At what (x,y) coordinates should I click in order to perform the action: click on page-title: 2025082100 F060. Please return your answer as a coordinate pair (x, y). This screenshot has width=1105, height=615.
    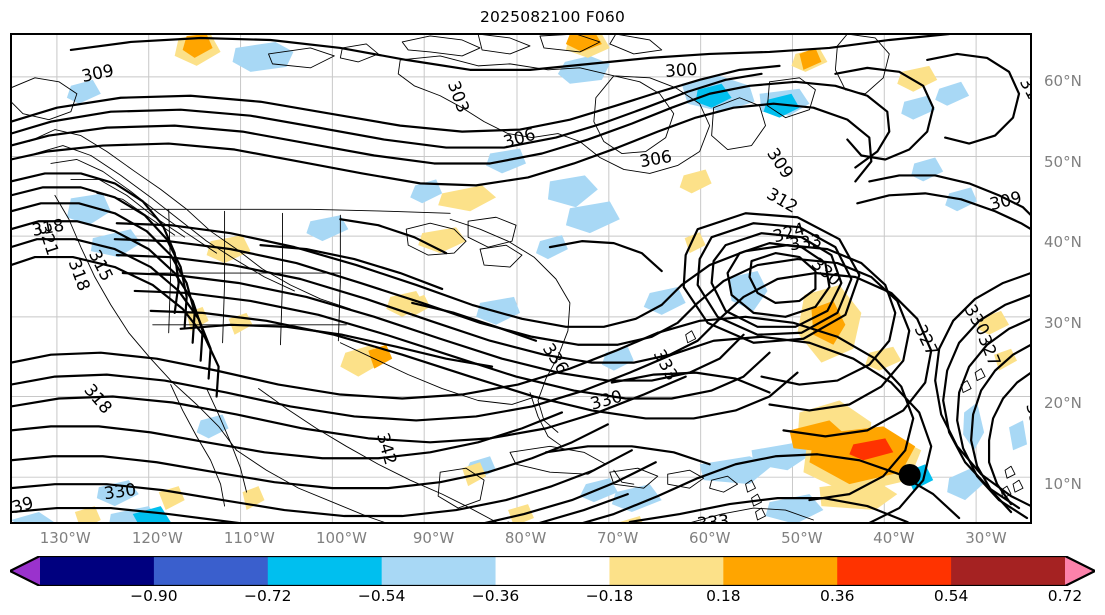
    Looking at the image, I should click on (552, 17).